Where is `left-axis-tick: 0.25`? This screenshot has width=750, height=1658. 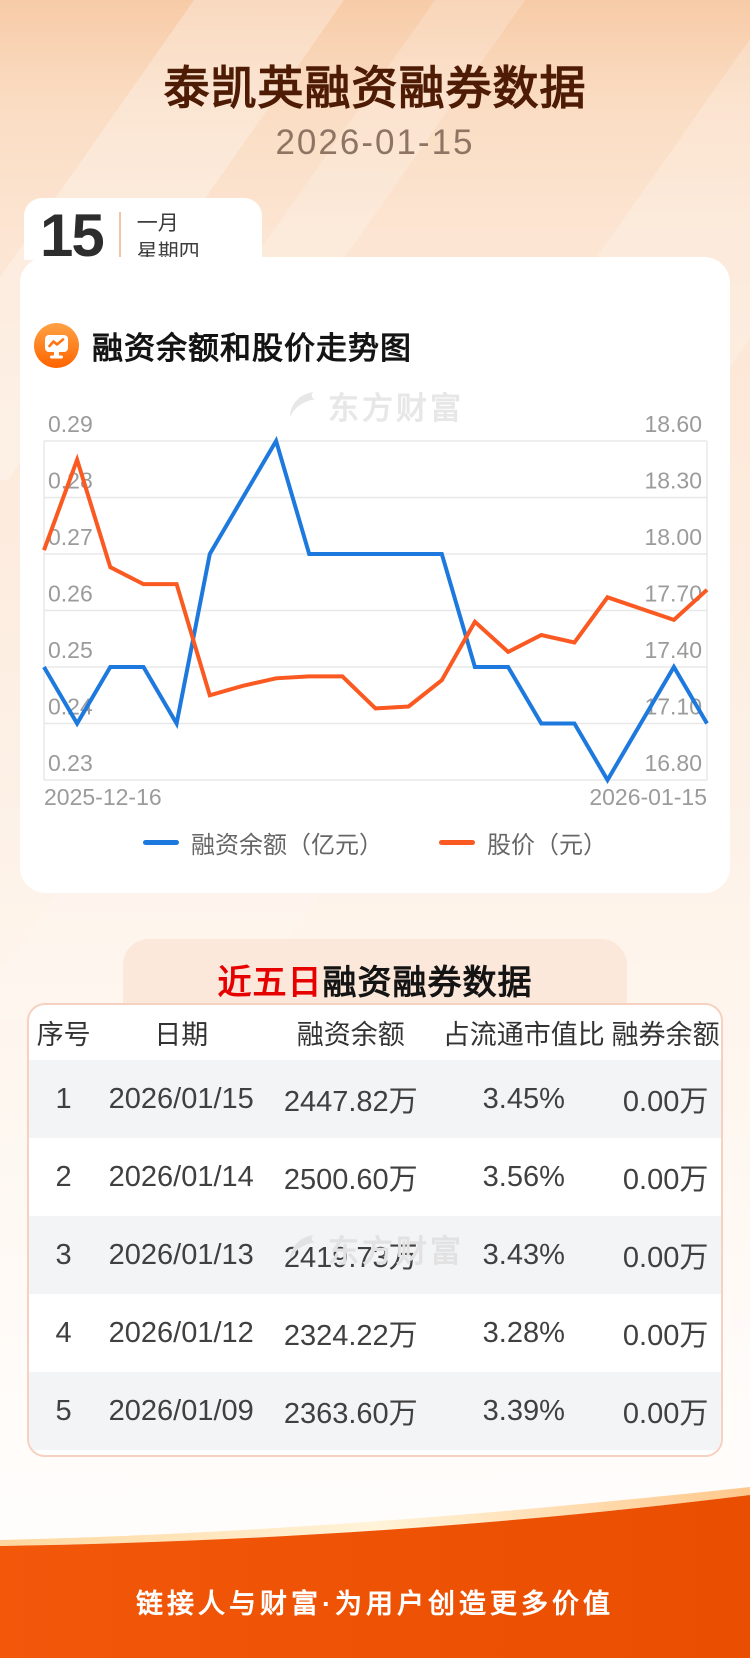
left-axis-tick: 0.25 is located at coordinates (70, 650).